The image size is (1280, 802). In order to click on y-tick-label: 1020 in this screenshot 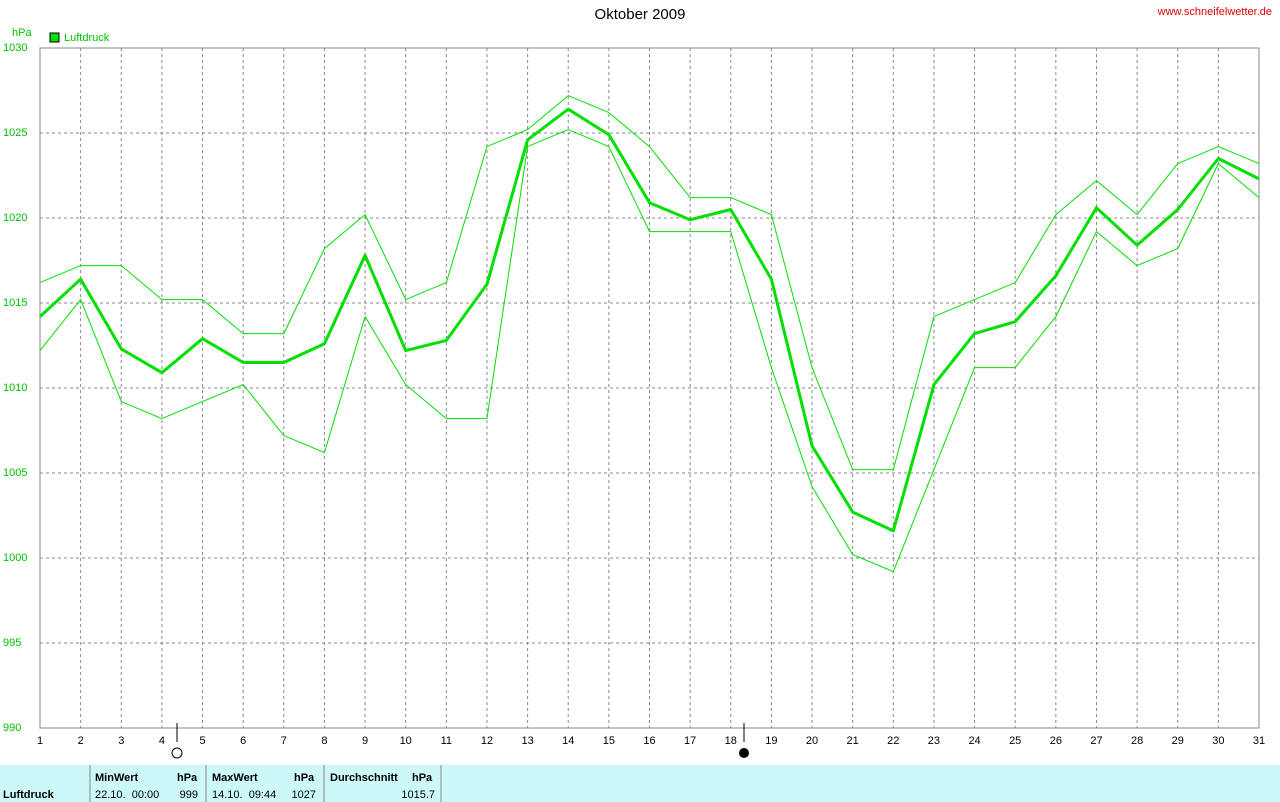, I will do `click(15, 218)`.